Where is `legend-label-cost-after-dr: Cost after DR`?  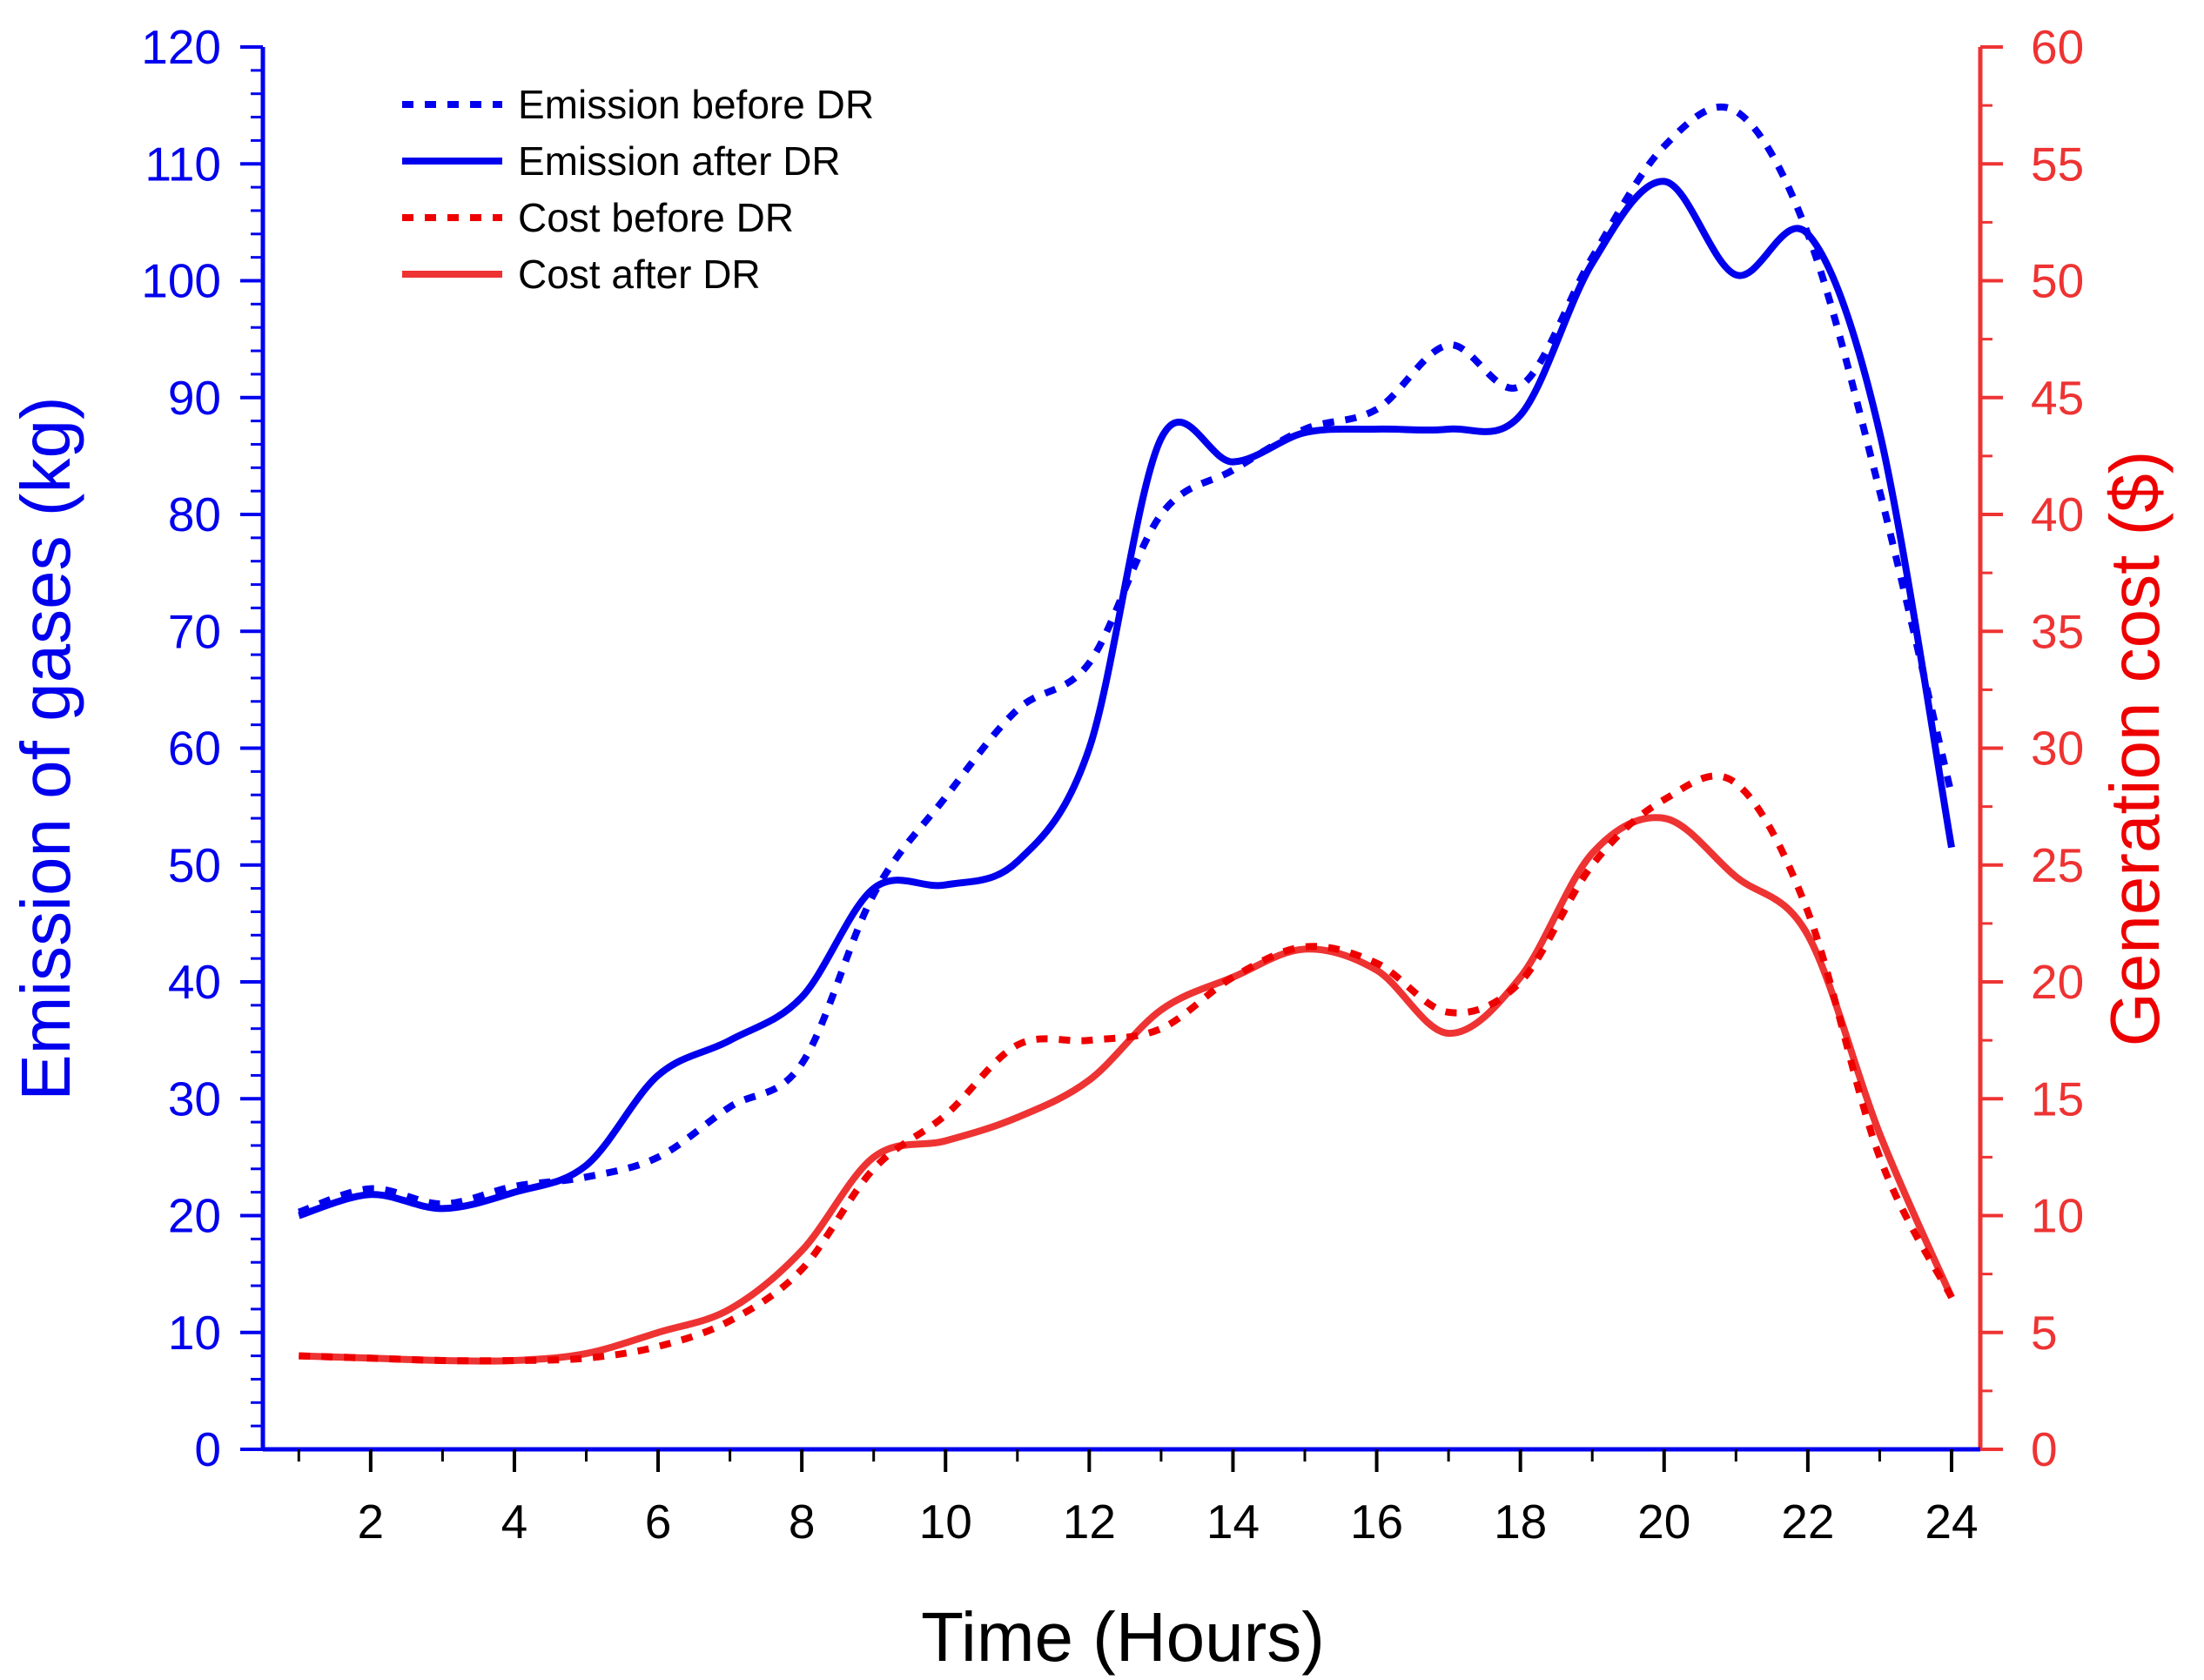 legend-label-cost-after-dr: Cost after DR is located at coordinates (640, 274).